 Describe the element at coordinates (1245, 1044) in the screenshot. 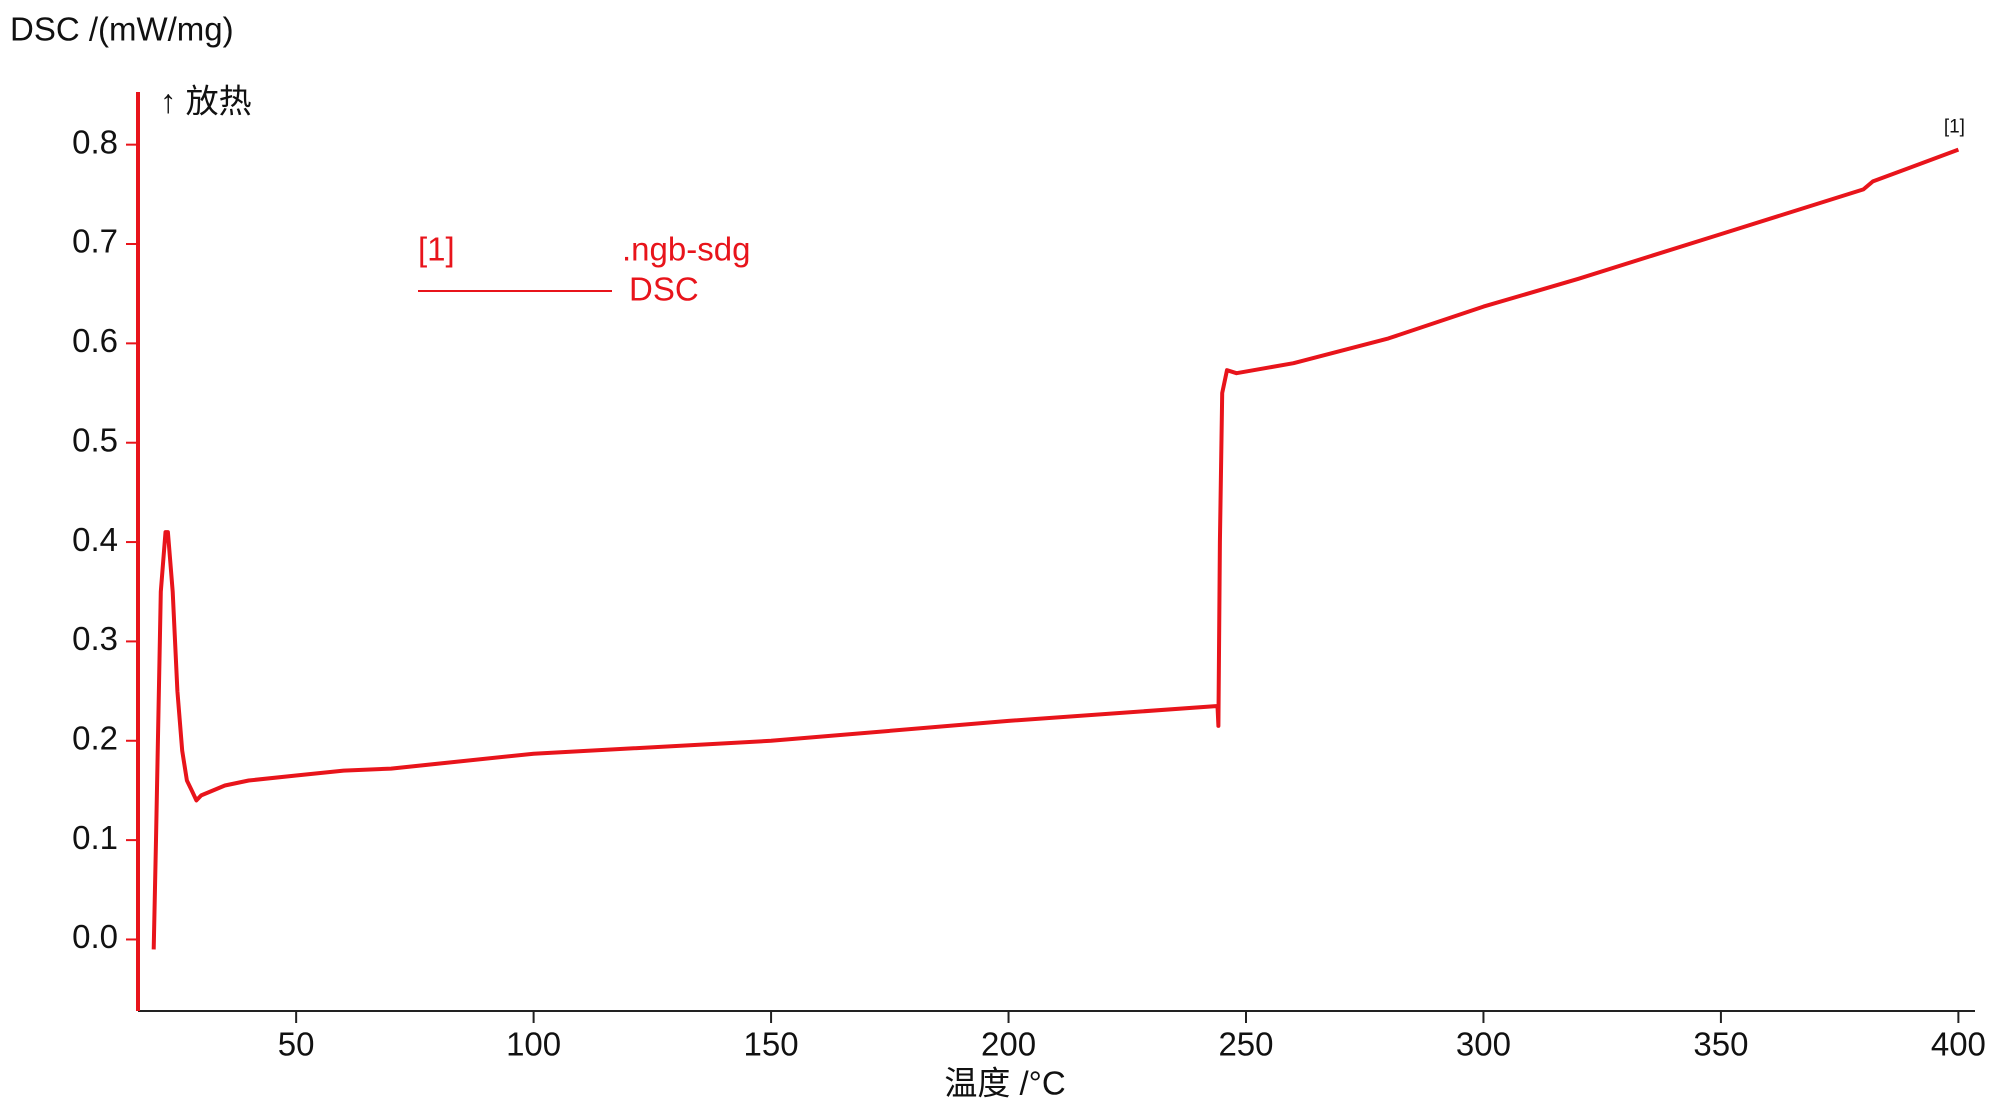

I see `x-tick-label: 250` at that location.